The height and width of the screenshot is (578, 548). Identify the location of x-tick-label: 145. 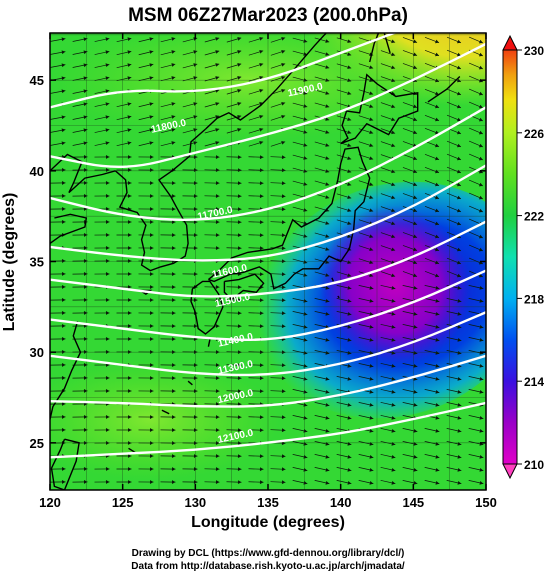
(413, 502).